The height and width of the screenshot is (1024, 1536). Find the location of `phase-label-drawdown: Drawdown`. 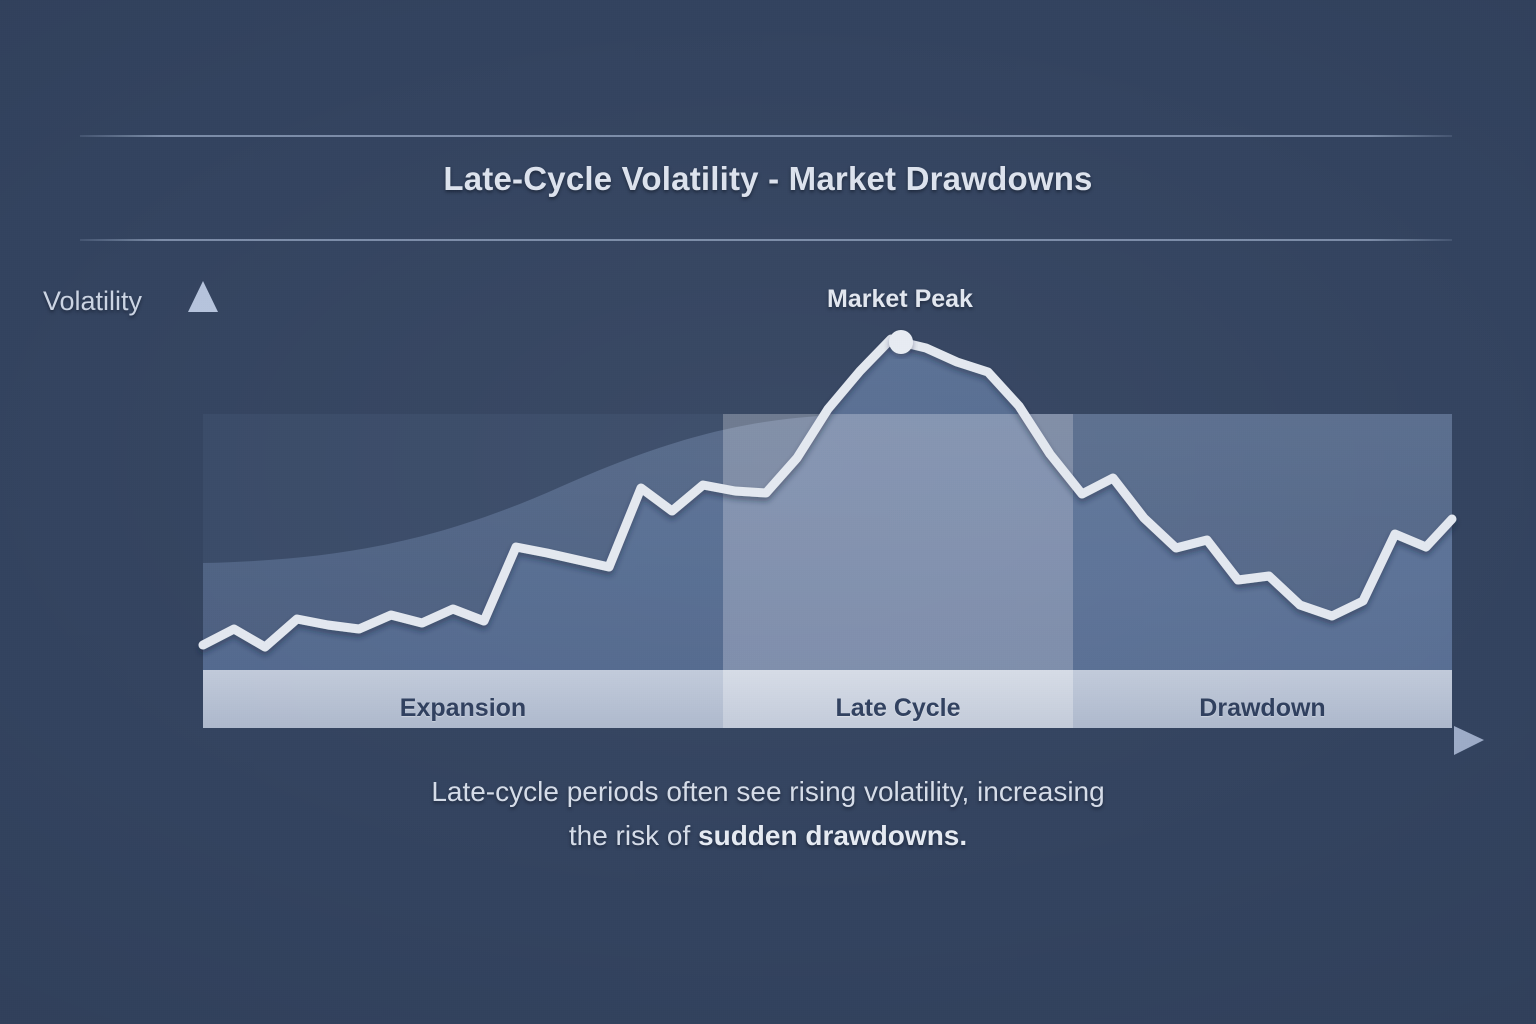

phase-label-drawdown: Drawdown is located at coordinates (1262, 708).